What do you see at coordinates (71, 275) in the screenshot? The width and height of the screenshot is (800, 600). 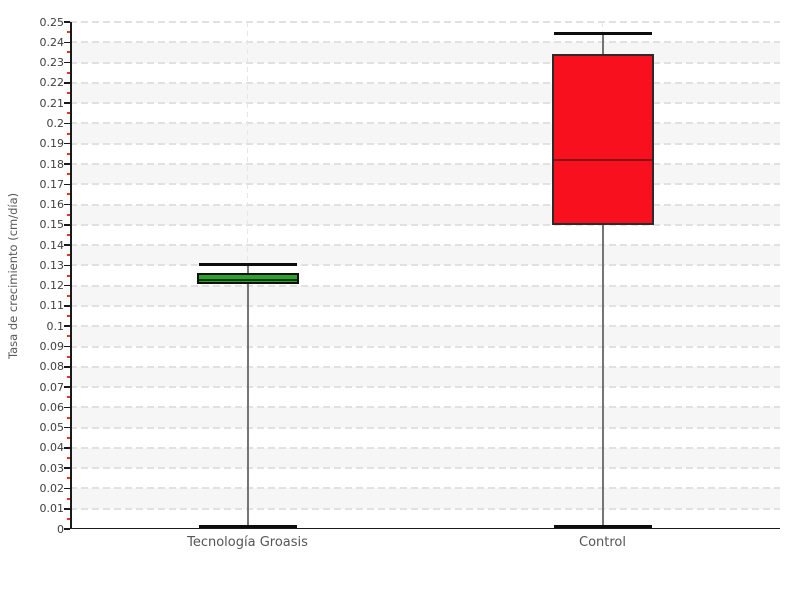 I see `y-axis-line` at bounding box center [71, 275].